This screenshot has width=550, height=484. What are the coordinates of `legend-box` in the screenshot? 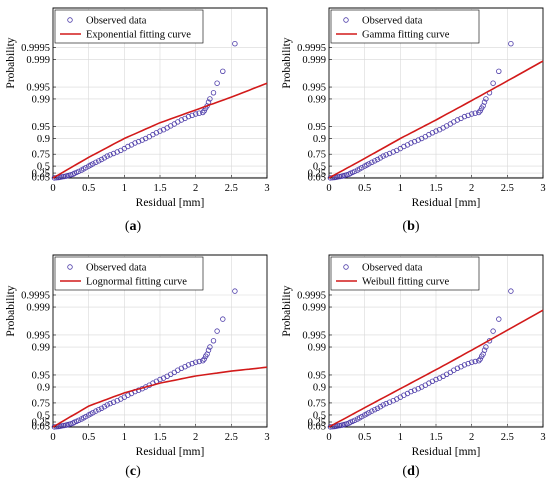 It's located at (129, 273).